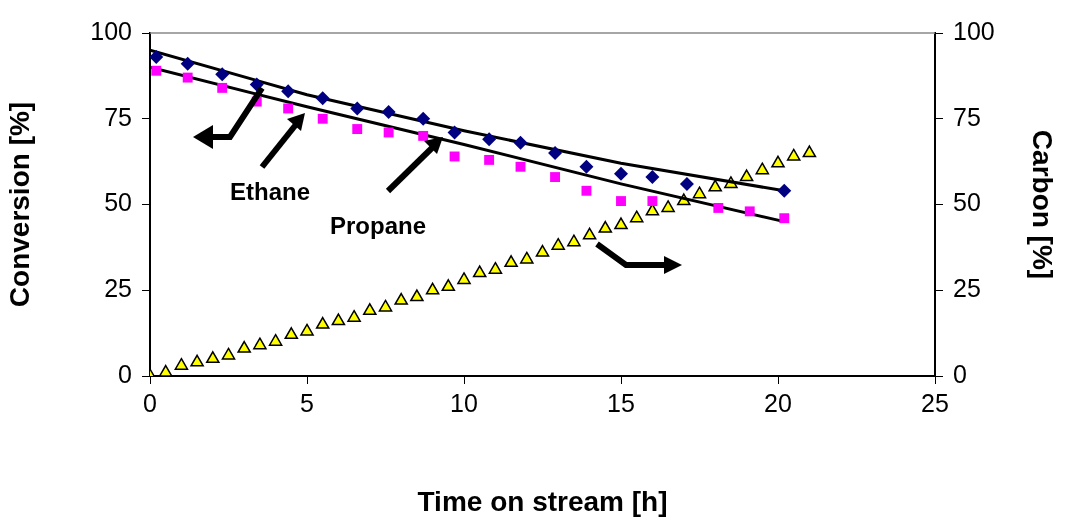 This screenshot has height=524, width=1078. What do you see at coordinates (967, 288) in the screenshot?
I see `y2-tick-label: 25` at bounding box center [967, 288].